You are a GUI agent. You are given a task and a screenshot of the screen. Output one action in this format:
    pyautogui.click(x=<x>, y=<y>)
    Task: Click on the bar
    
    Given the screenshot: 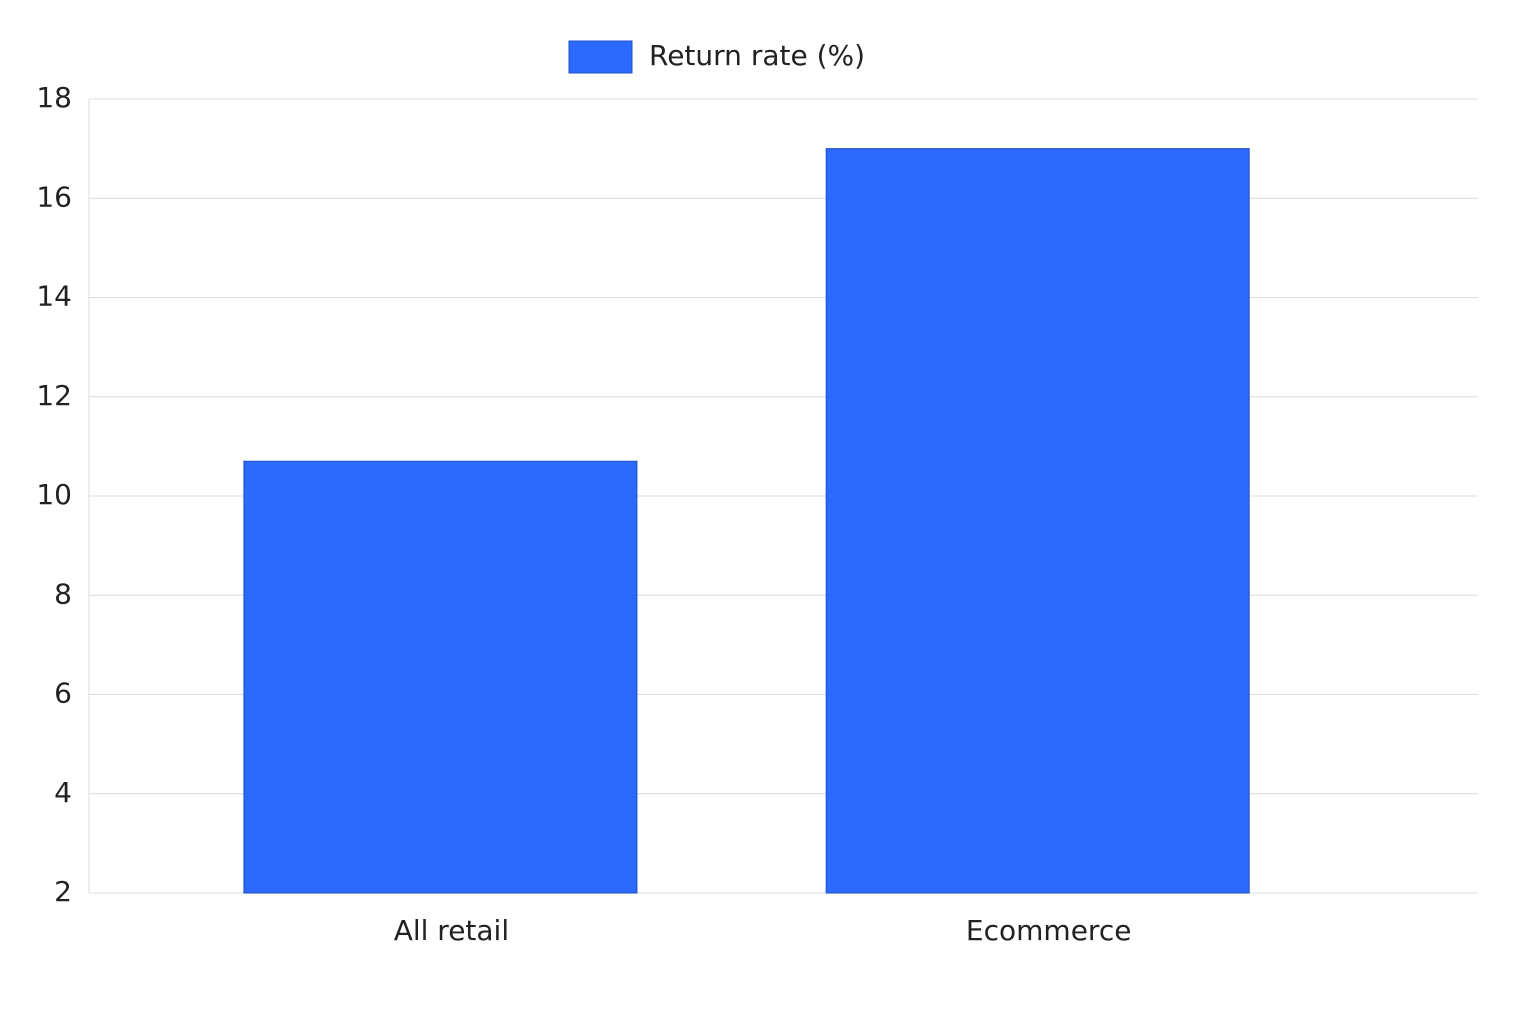 What is the action you would take?
    pyautogui.click(x=440, y=677)
    